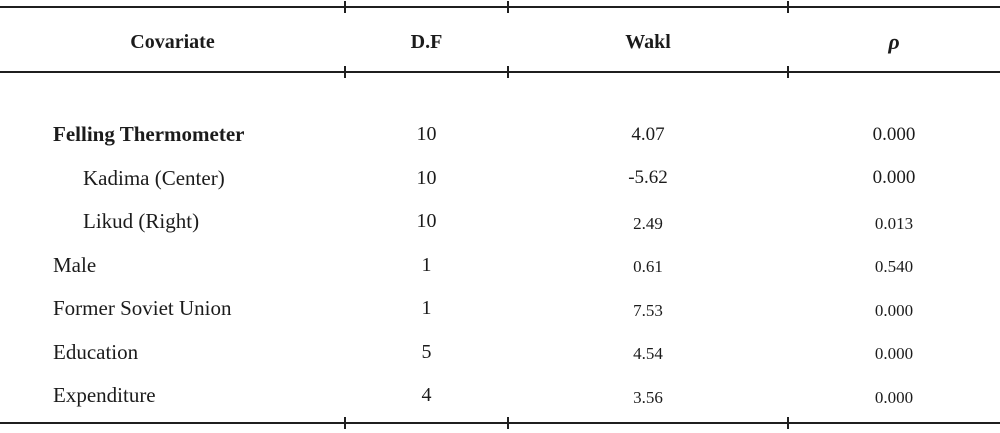 Image resolution: width=1000 pixels, height=433 pixels. I want to click on covariate-cell: Felling Thermometer, so click(149, 134).